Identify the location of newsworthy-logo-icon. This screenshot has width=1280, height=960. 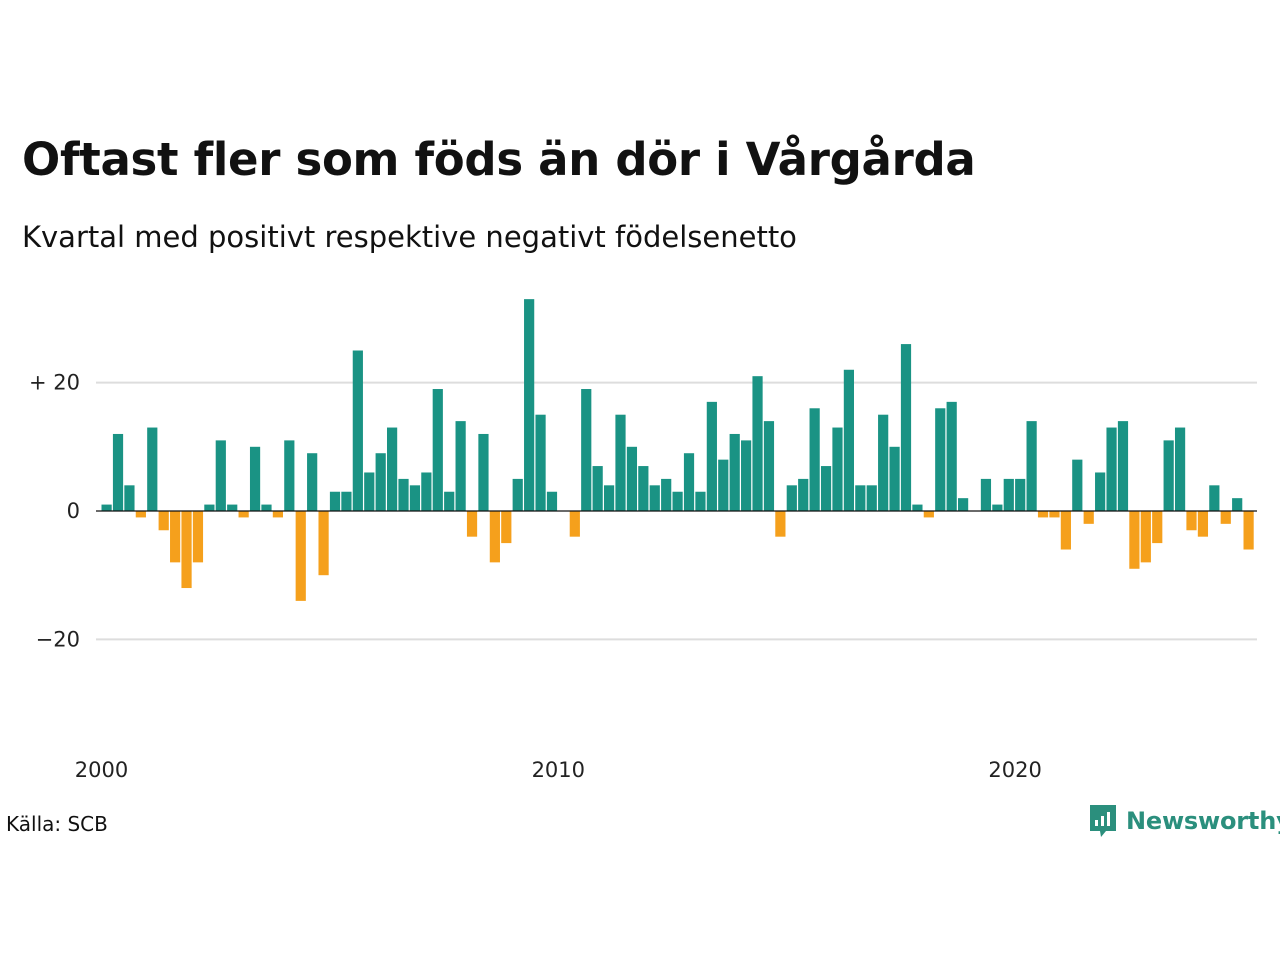
(1103, 821).